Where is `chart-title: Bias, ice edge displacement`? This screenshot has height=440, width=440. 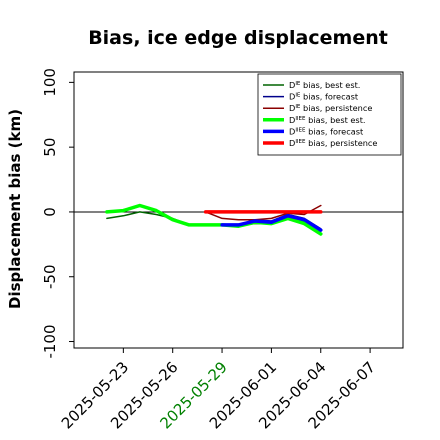
chart-title: Bias, ice edge displacement is located at coordinates (238, 38).